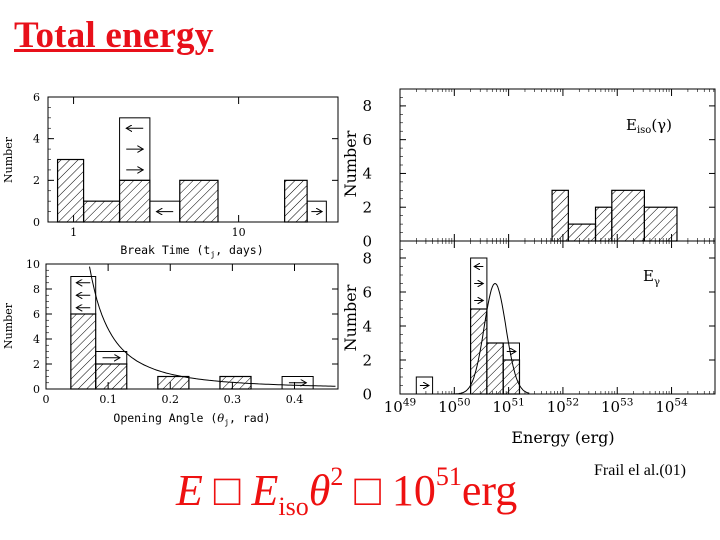  I want to click on x-tick-label: 1051, so click(508, 406).